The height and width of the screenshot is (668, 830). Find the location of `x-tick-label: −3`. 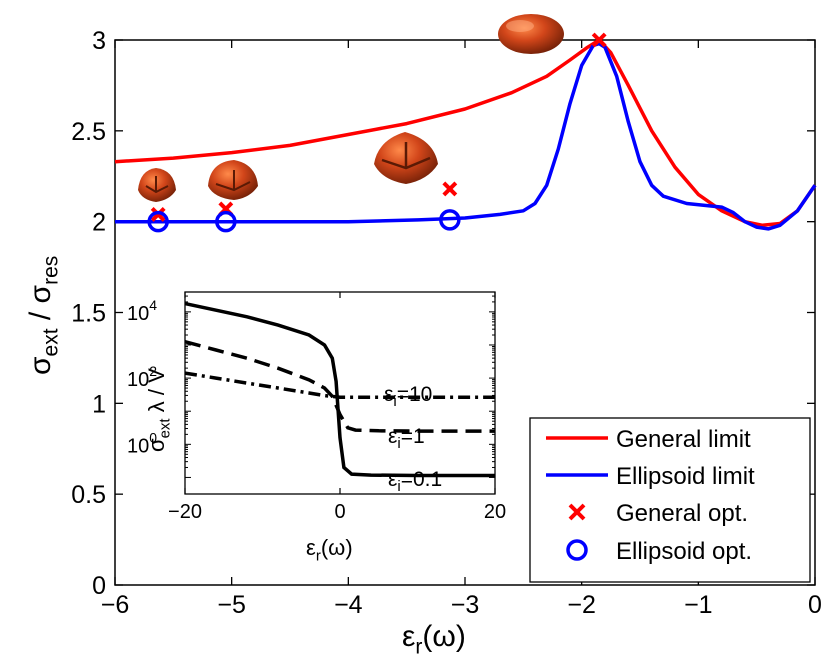

x-tick-label: −3 is located at coordinates (465, 605).